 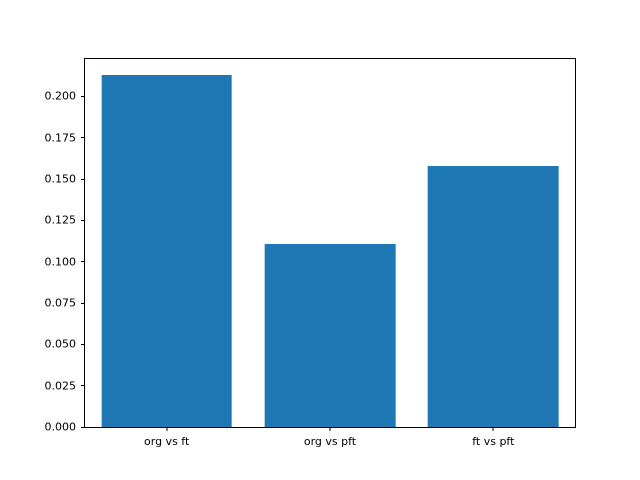 I want to click on x-tick-label: ft vs pft, so click(x=493, y=441).